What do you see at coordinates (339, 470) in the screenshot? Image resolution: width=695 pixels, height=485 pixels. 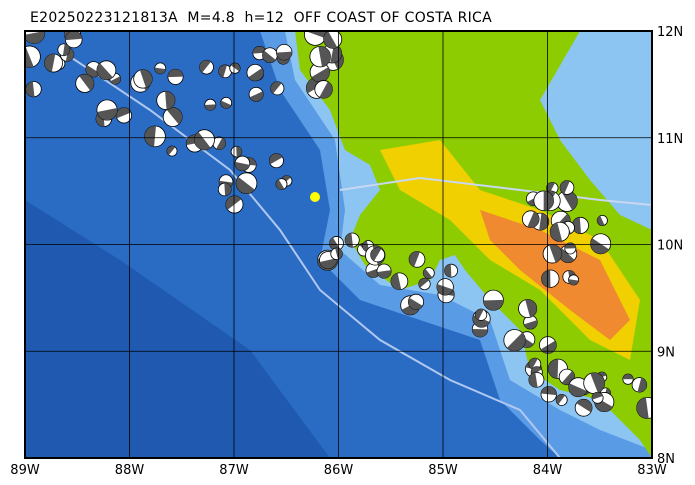 I see `x-tick-label: 86W` at bounding box center [339, 470].